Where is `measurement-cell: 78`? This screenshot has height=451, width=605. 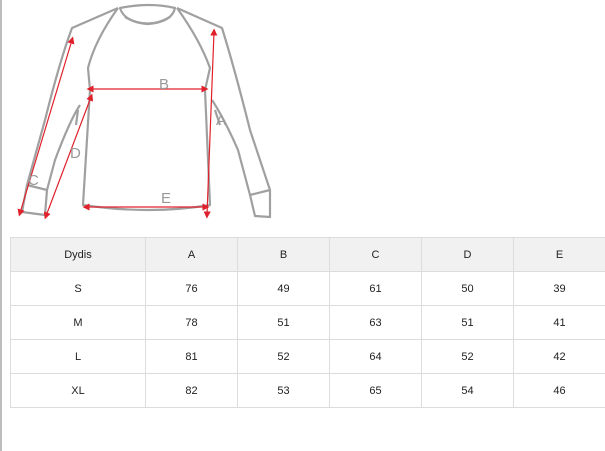
measurement-cell: 78 is located at coordinates (191, 322).